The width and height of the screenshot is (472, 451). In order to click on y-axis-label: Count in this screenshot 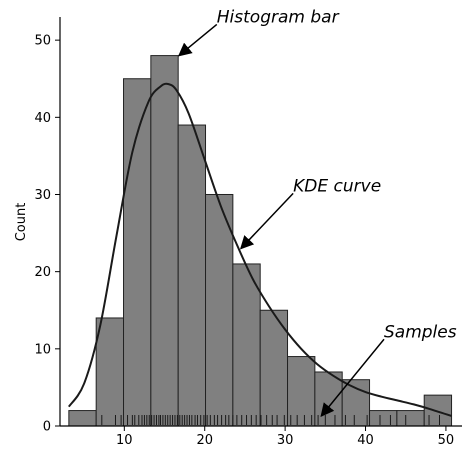, I will do `click(21, 222)`.